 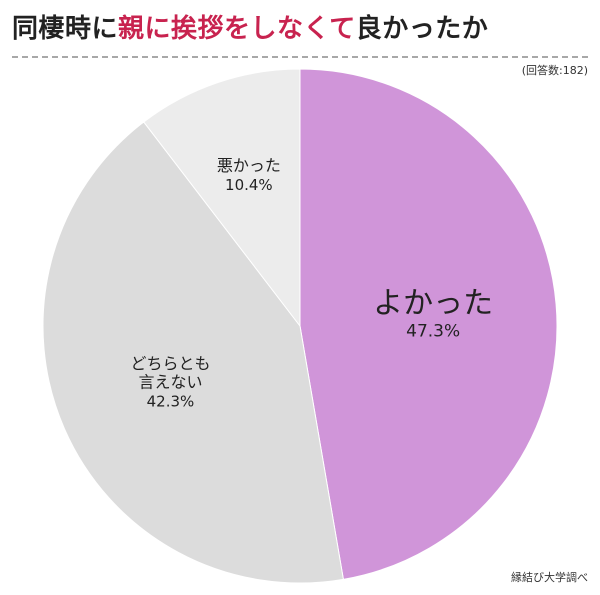 What do you see at coordinates (433, 303) in the screenshot?
I see `slice-label-text-1-1: よかった` at bounding box center [433, 303].